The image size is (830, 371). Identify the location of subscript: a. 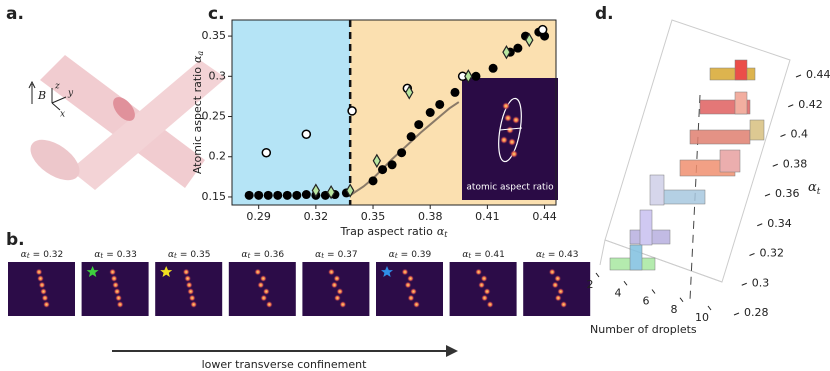
(200, 53).